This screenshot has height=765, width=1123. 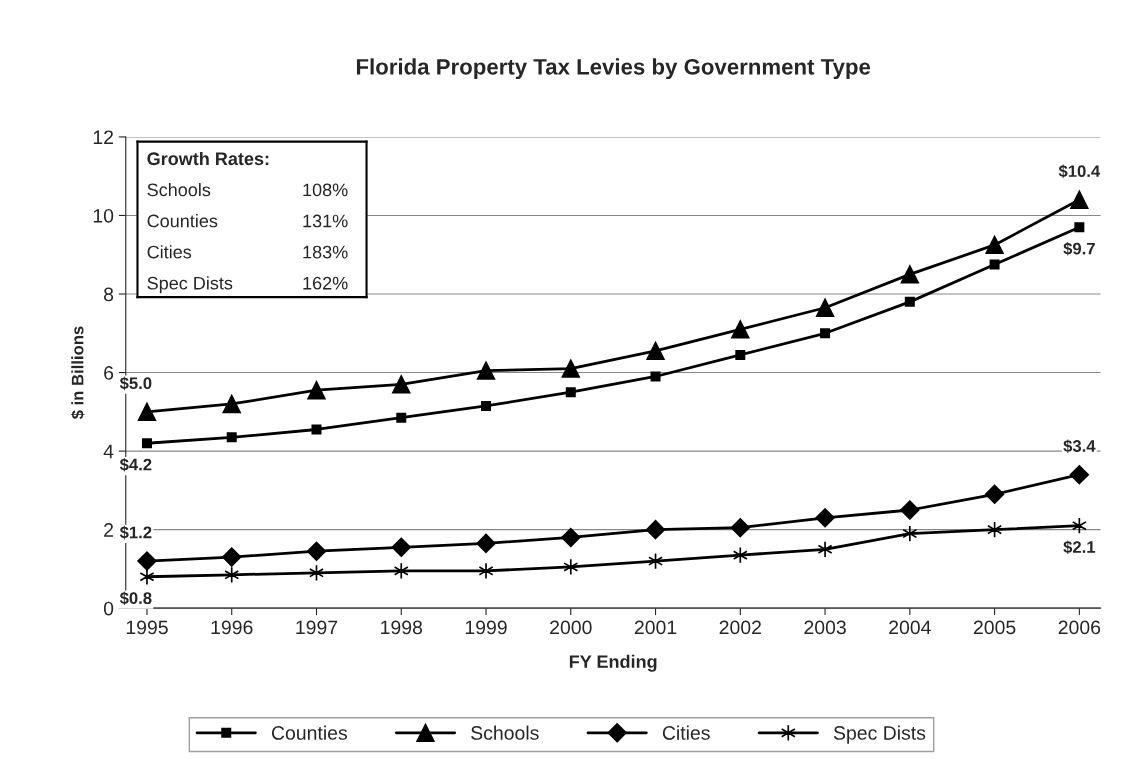 I want to click on x-tick-label: 2006, so click(x=1079, y=627).